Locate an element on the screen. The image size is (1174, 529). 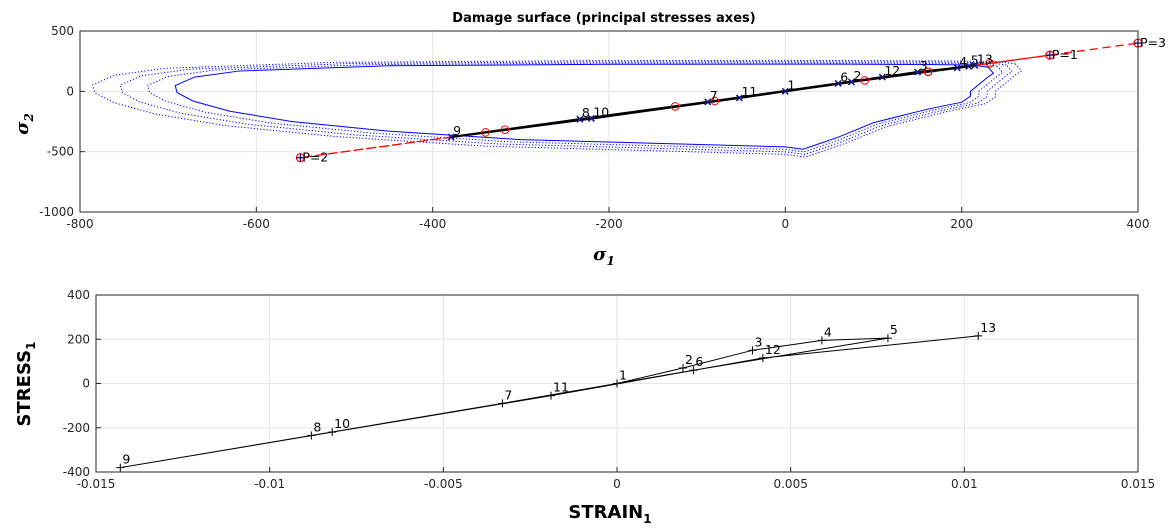
load-point-label: 8 is located at coordinates (586, 112).